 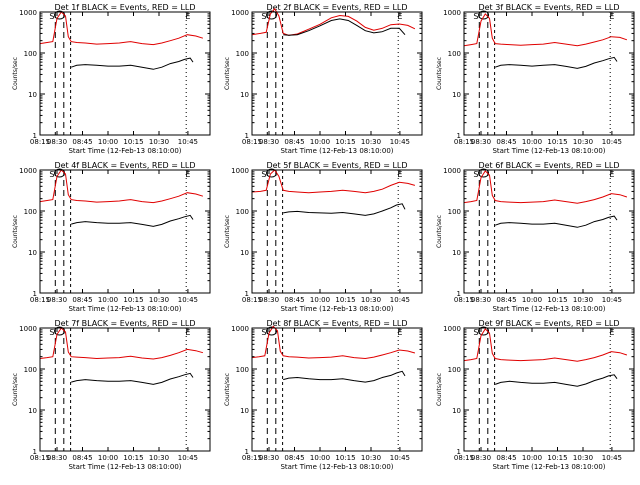 What do you see at coordinates (548, 7) in the screenshot?
I see `panel-title: Det 3f BLACK = Events, RED = LLD` at bounding box center [548, 7].